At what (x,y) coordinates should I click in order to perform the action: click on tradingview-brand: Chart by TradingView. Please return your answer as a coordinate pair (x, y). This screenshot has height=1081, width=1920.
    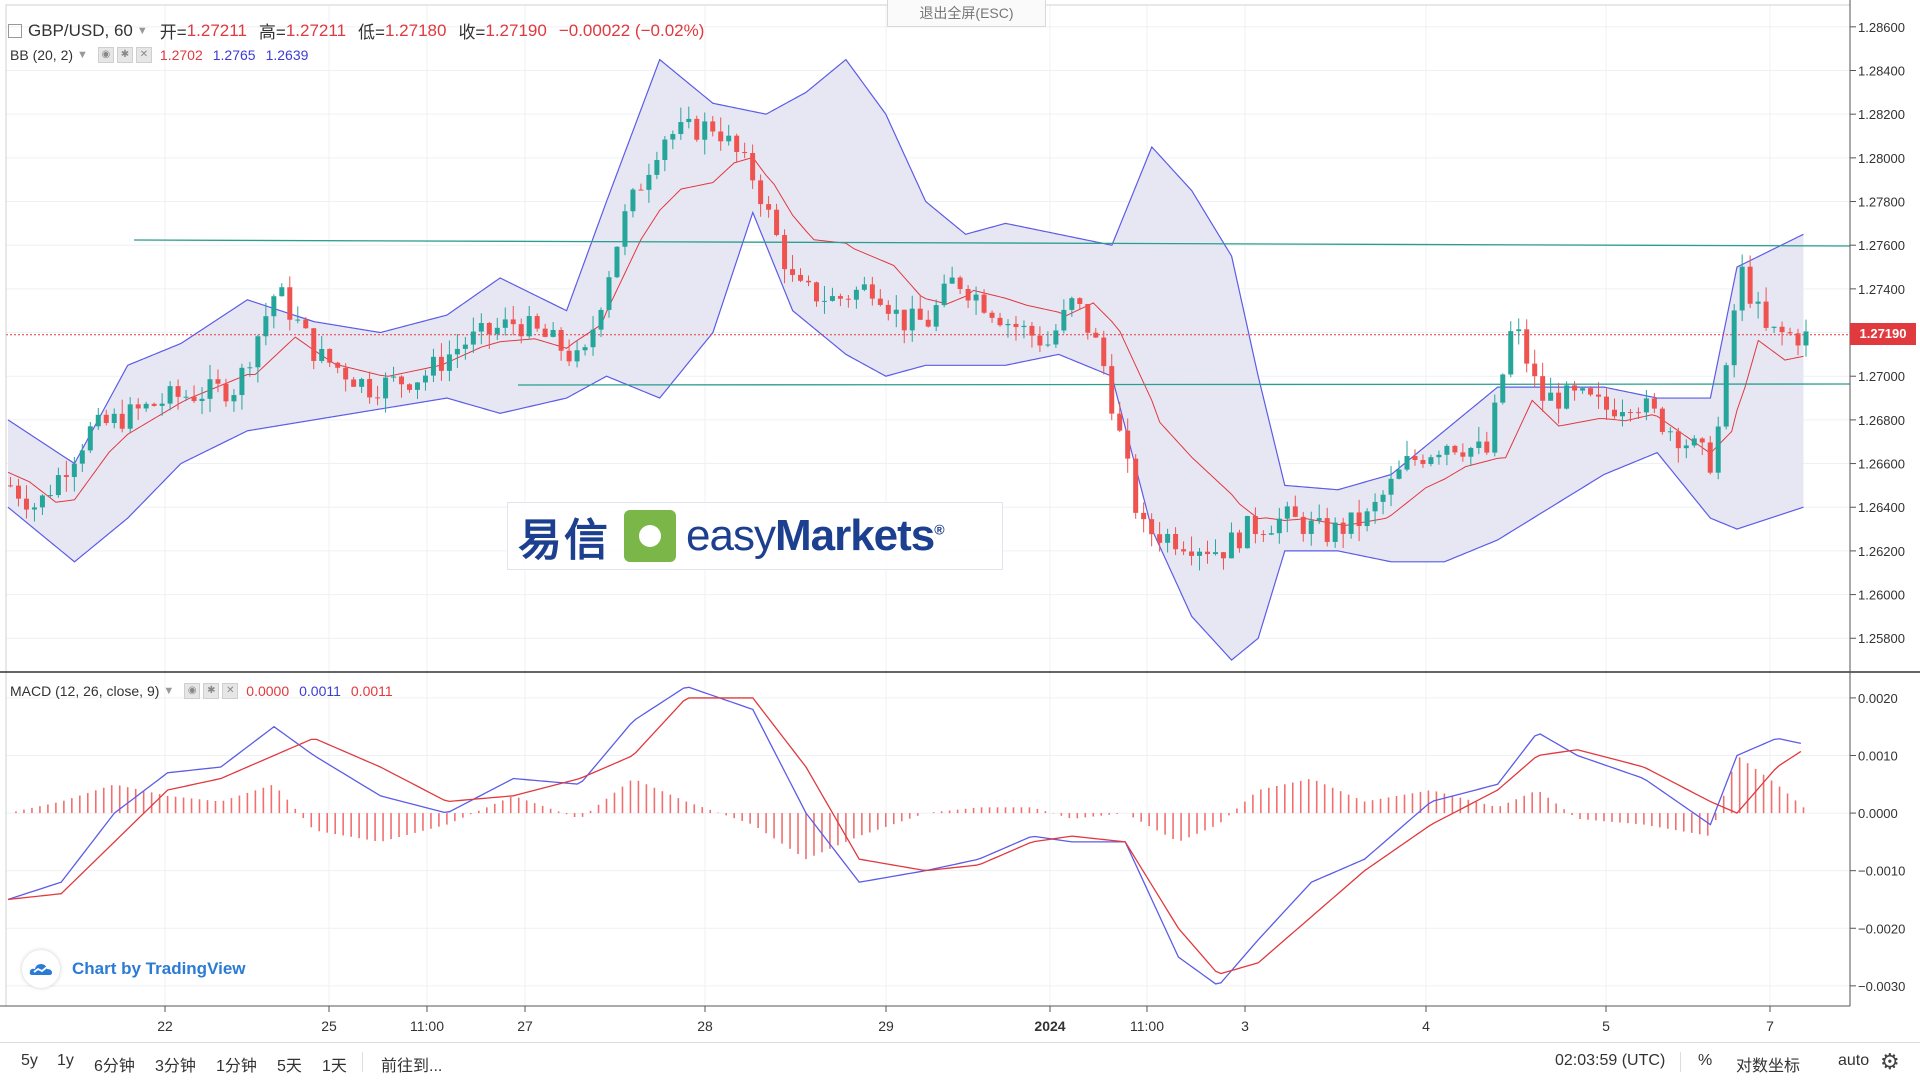
    Looking at the image, I should click on (134, 969).